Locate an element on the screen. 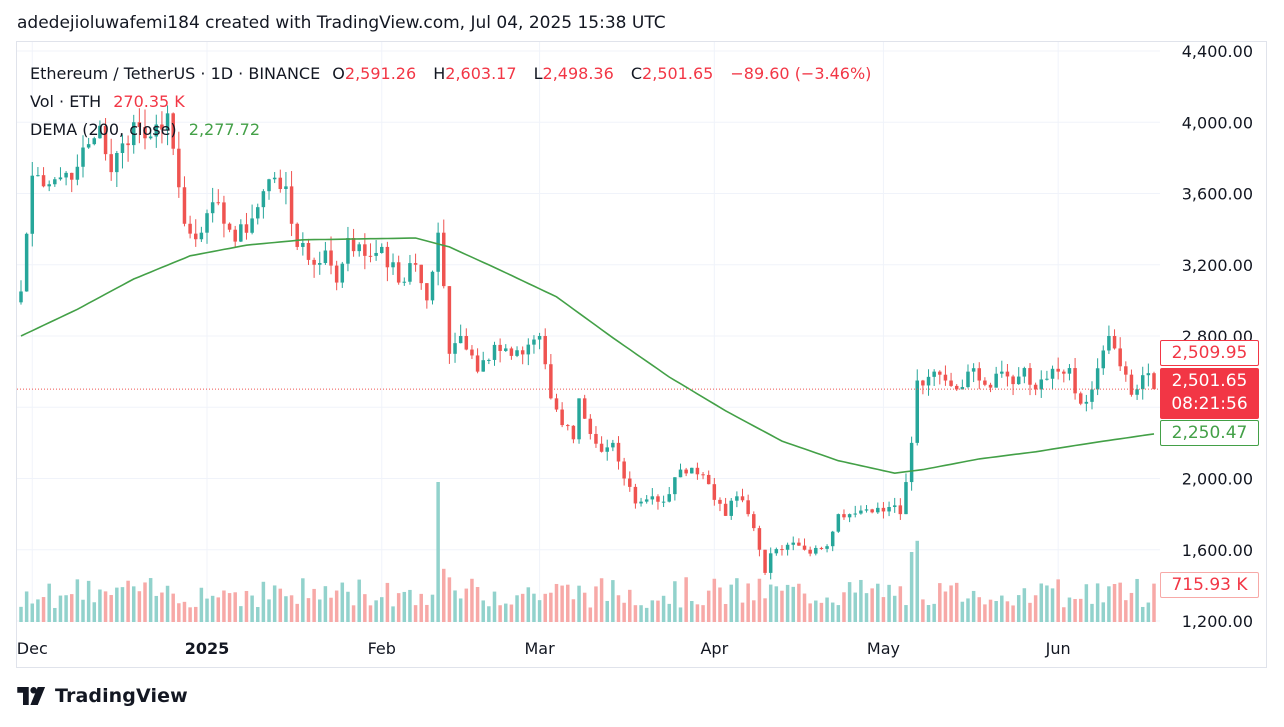  x-tick-label: Dec is located at coordinates (32, 648).